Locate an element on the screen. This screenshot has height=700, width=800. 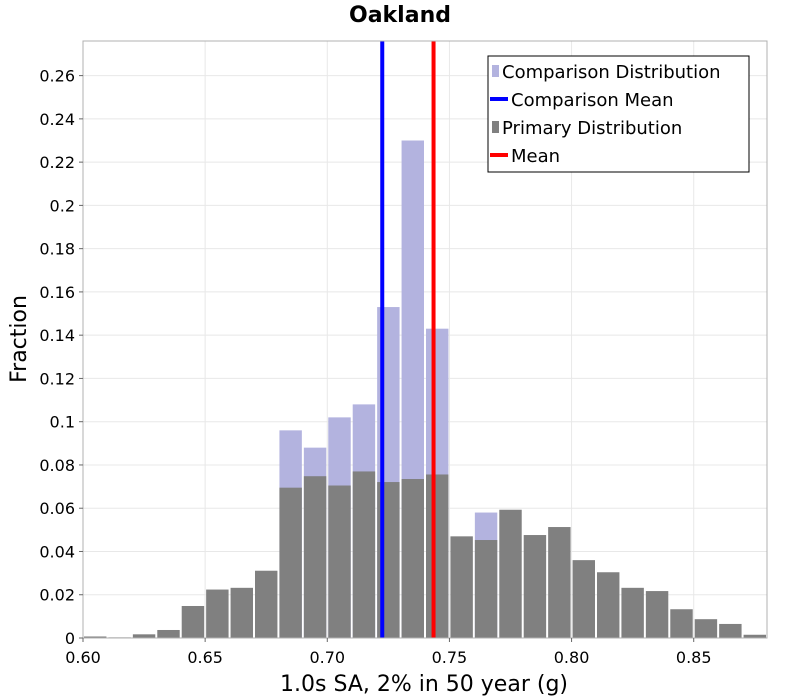
x-tick-label: 0.75 is located at coordinates (450, 657).